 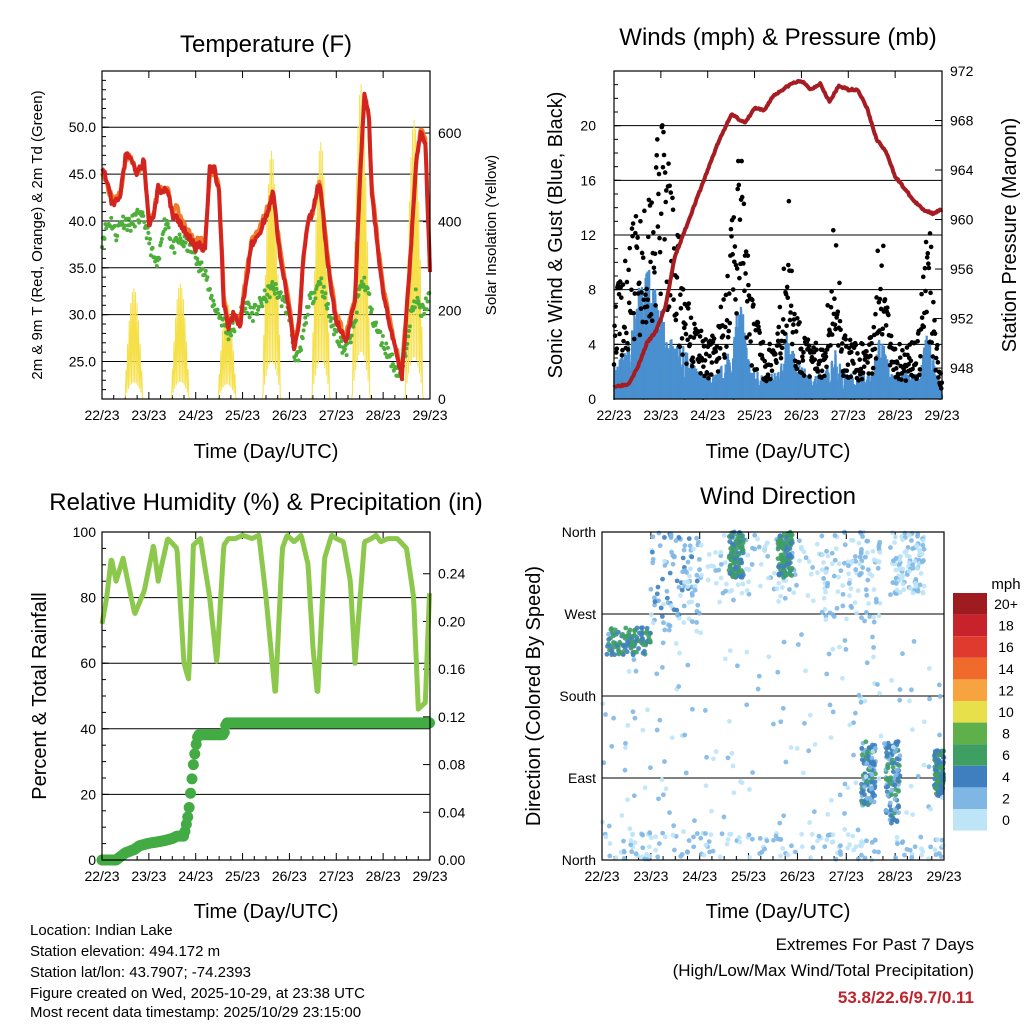 I want to click on x-tick-label: 29/23, so click(x=941, y=415).